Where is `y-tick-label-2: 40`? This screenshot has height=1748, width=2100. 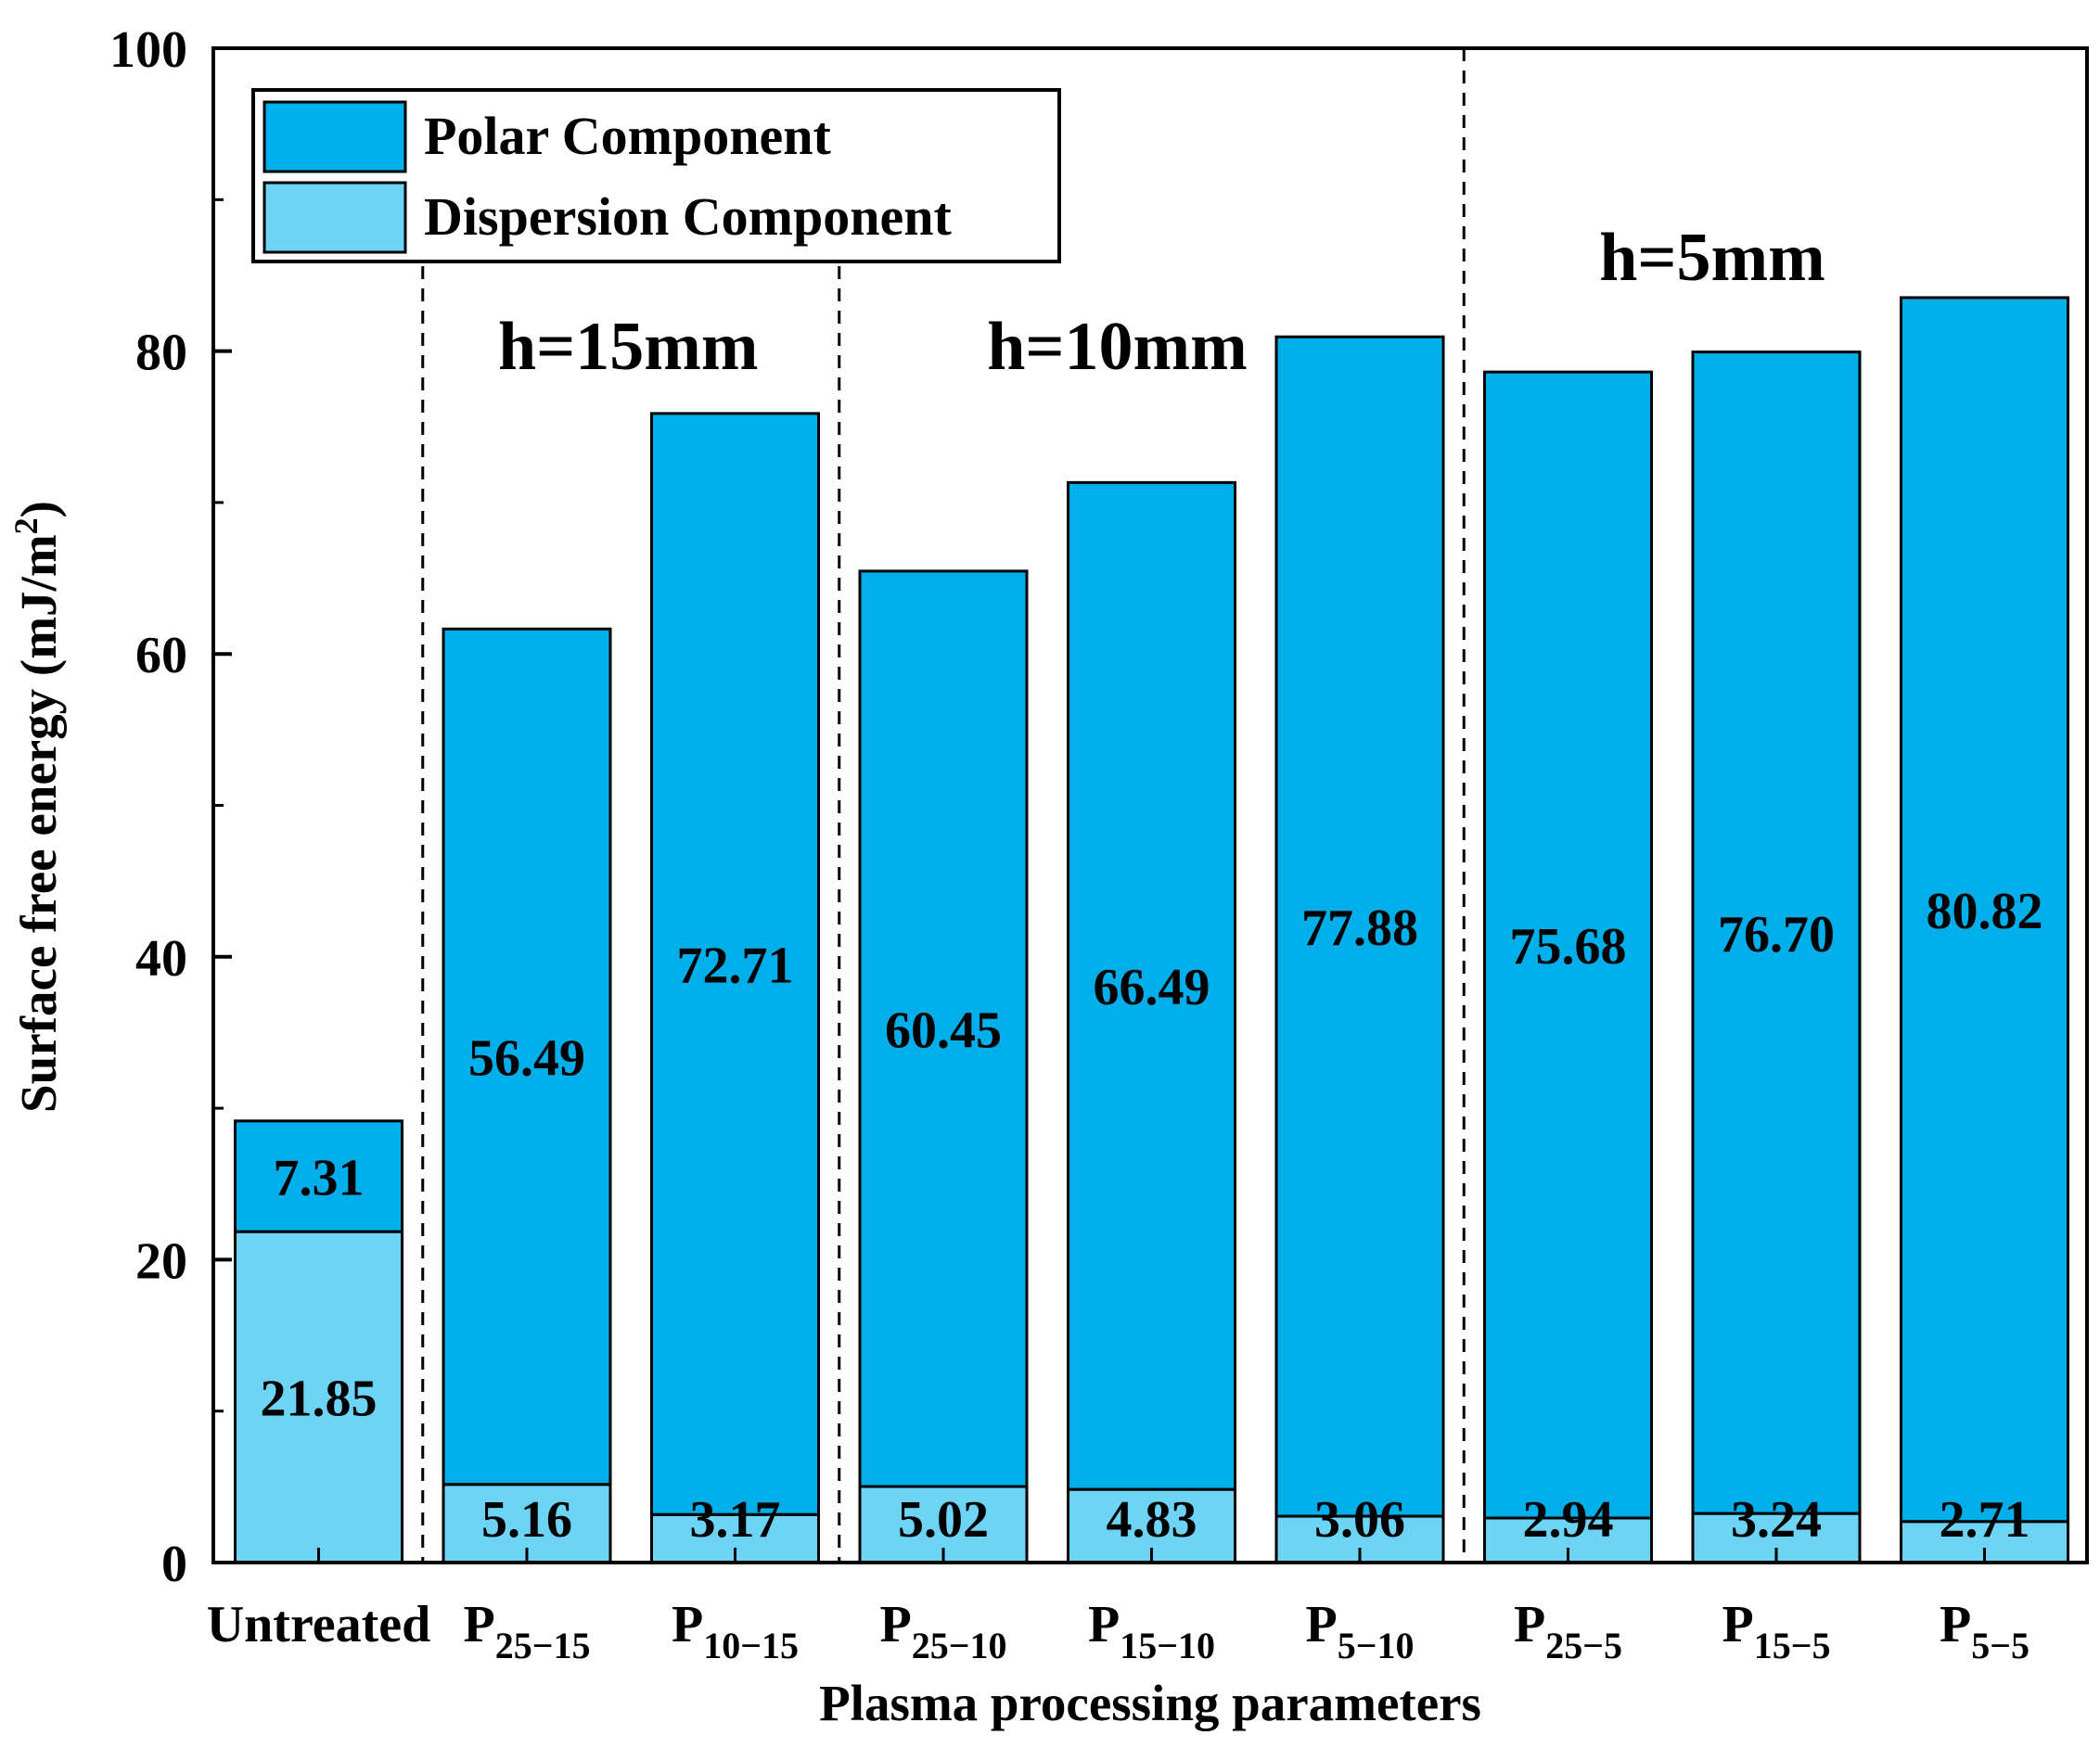 y-tick-label-2: 40 is located at coordinates (161, 959).